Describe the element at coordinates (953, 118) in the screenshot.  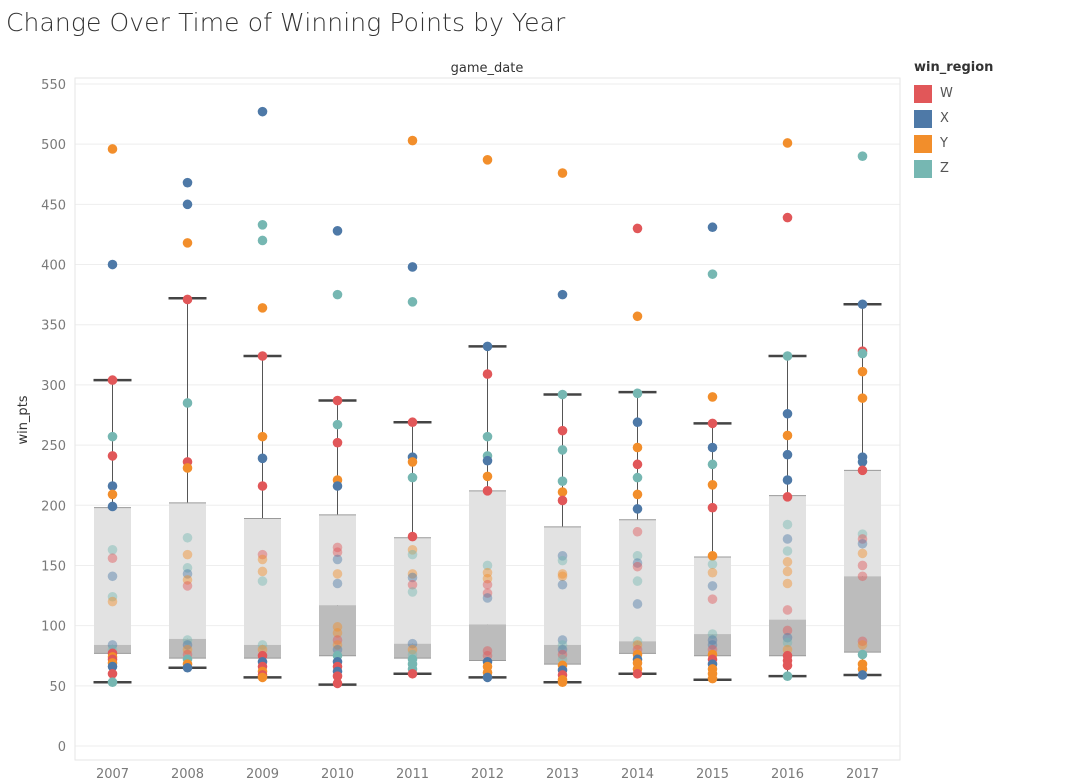
I see `legend-item-x: X` at that location.